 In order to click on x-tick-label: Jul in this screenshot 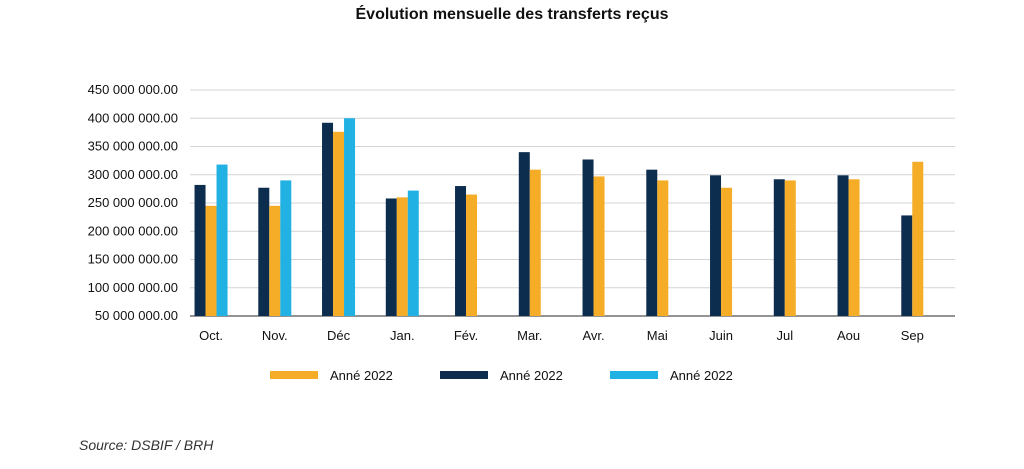, I will do `click(784, 335)`.